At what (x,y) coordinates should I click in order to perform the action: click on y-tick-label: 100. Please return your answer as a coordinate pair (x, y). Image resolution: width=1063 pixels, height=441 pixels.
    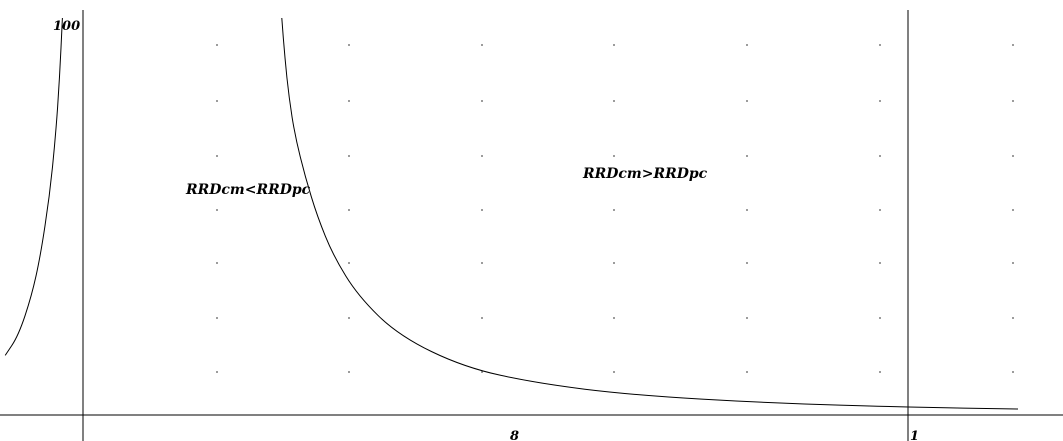
    Looking at the image, I should click on (66, 26).